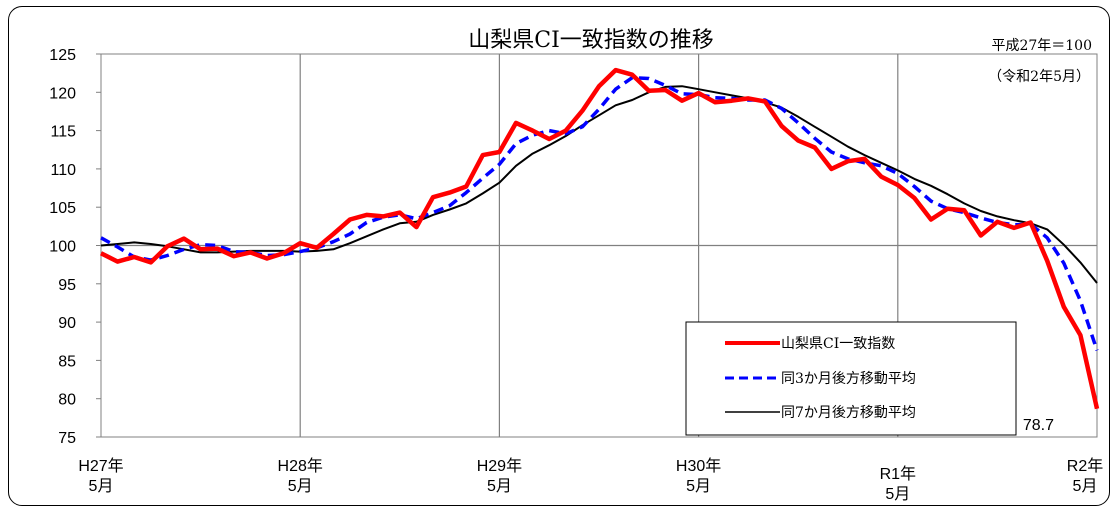 This screenshot has height=513, width=1117. What do you see at coordinates (838, 344) in the screenshot?
I see `legend-label-index: 山梨県CI一致指数` at bounding box center [838, 344].